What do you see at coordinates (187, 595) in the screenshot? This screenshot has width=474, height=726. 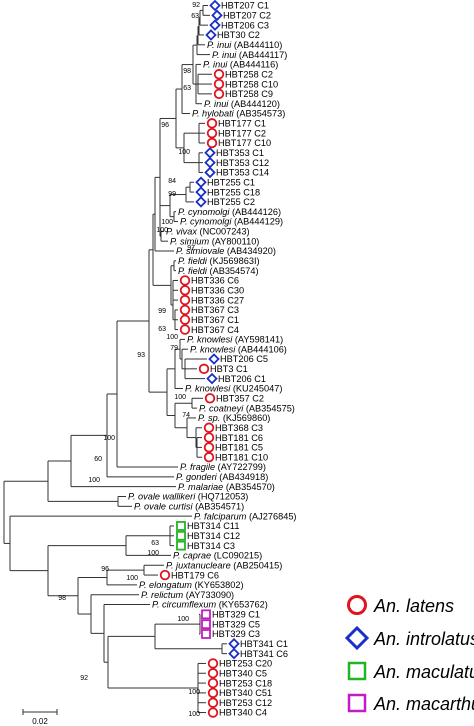 I see `leaf-label: P. relictum (AY733090)` at bounding box center [187, 595].